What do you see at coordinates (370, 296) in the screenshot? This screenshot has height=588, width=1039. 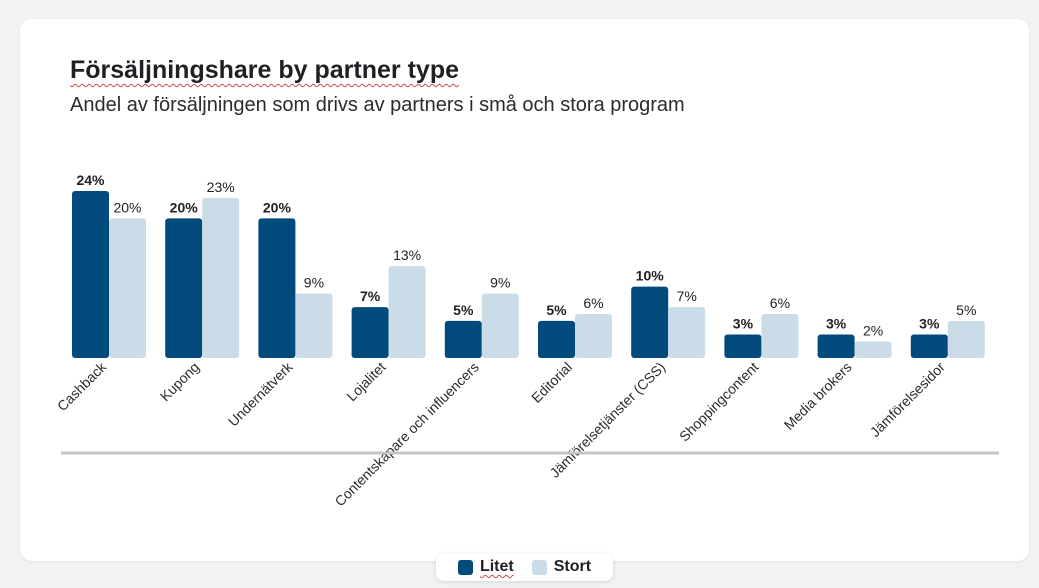 I see `data-label-litet-3: 7%` at bounding box center [370, 296].